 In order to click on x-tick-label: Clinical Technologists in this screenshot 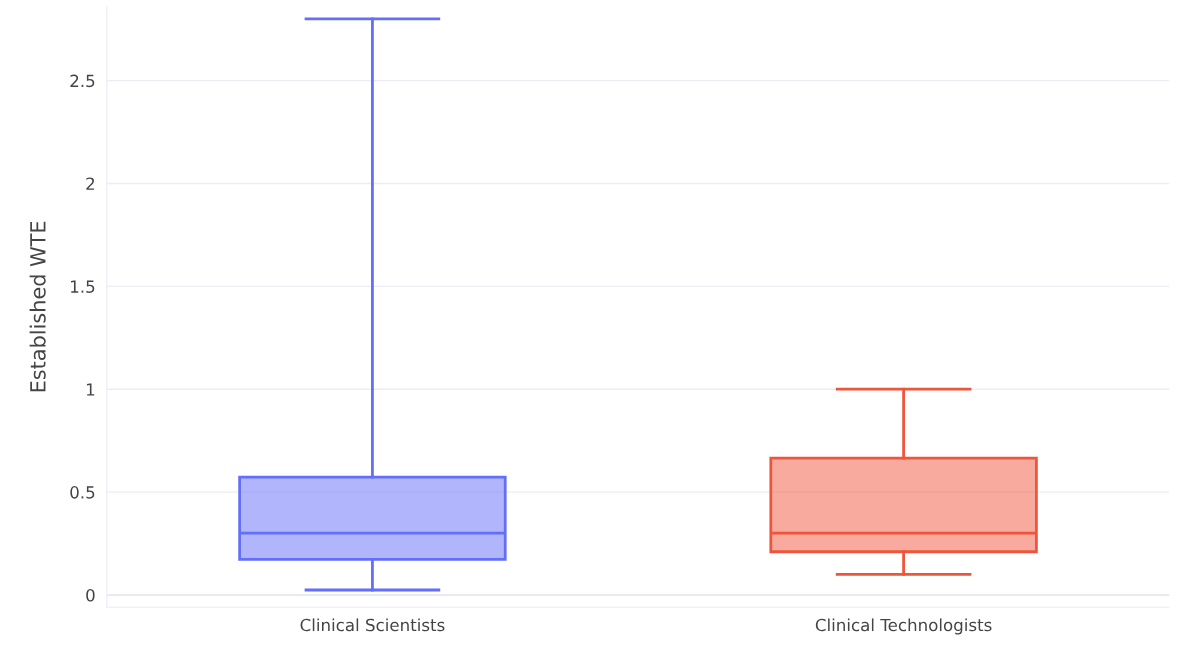, I will do `click(903, 626)`.